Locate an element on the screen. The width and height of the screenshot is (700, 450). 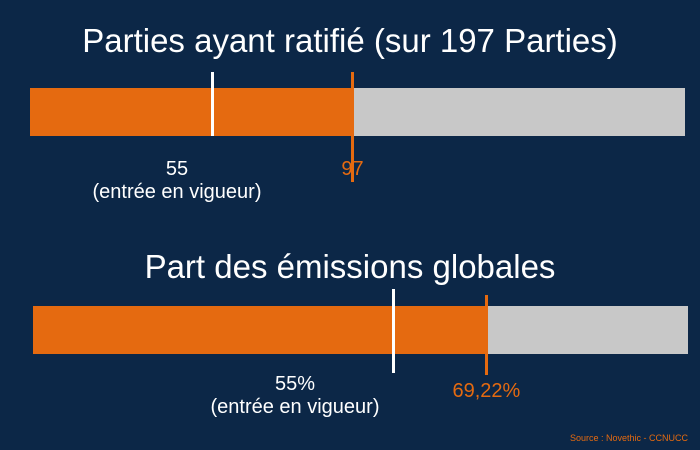
progress-fill-ratification is located at coordinates (191, 112).